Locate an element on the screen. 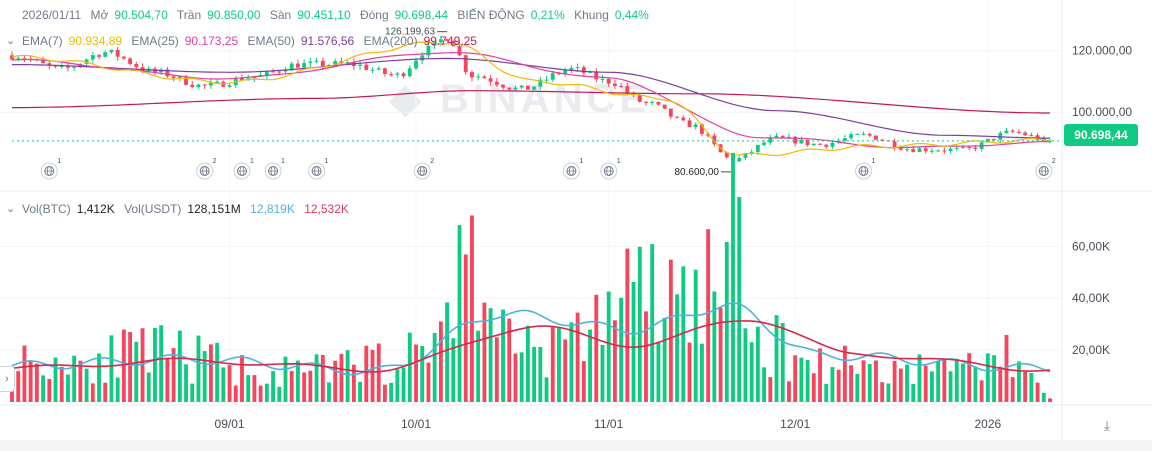 The width and height of the screenshot is (1152, 451). open-label: Mở is located at coordinates (99, 15).